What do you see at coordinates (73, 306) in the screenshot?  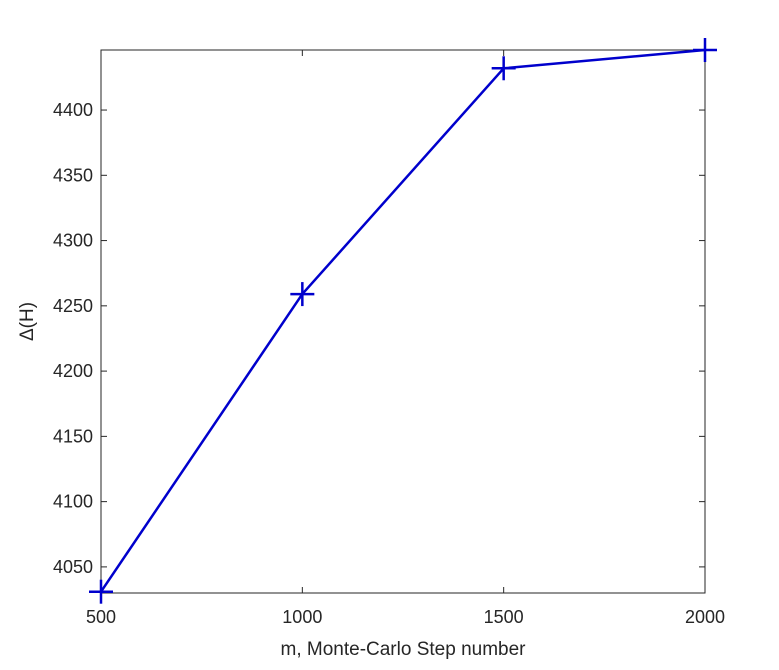 I see `y-tick-label: 4250` at bounding box center [73, 306].